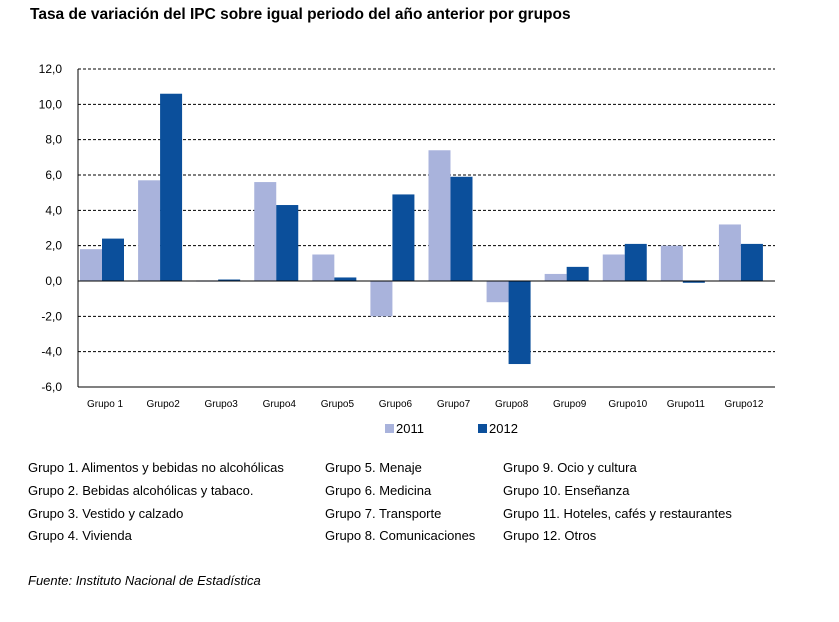 The height and width of the screenshot is (622, 839). Describe the element at coordinates (617, 513) in the screenshot. I see `group-legend-item: Grupo 11. Hoteles, cafés y restaurantes` at that location.